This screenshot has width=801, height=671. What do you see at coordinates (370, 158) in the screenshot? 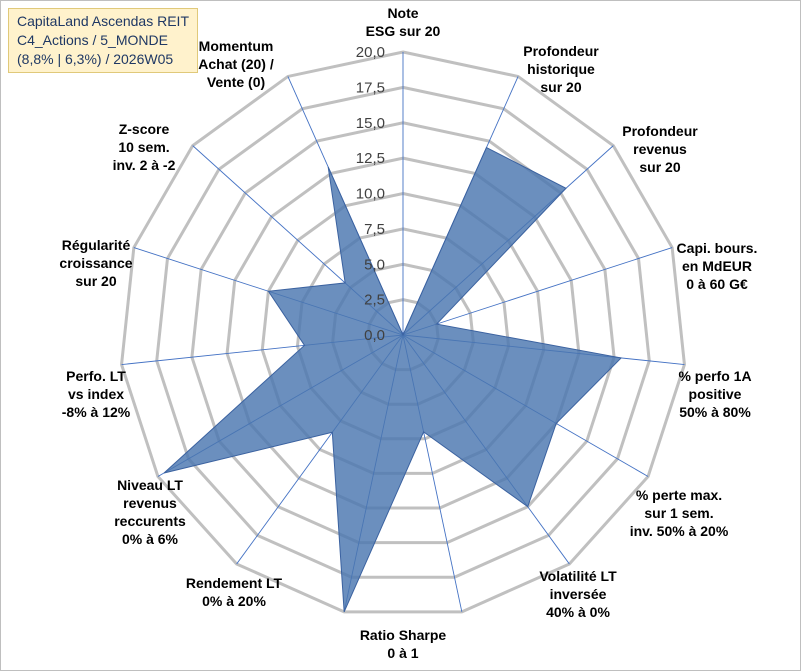
I see `r-tick-label: 12,5` at bounding box center [370, 158].